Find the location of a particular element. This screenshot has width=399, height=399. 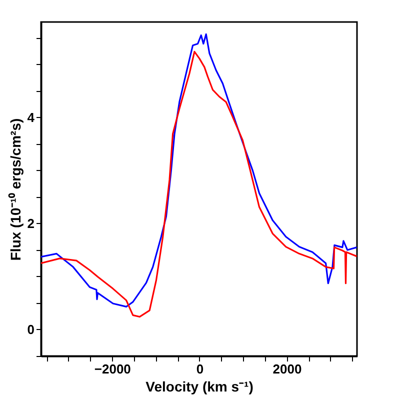

y-axis-title: Flux (10⁻¹⁰ ergs/cm²s) is located at coordinates (15, 189).